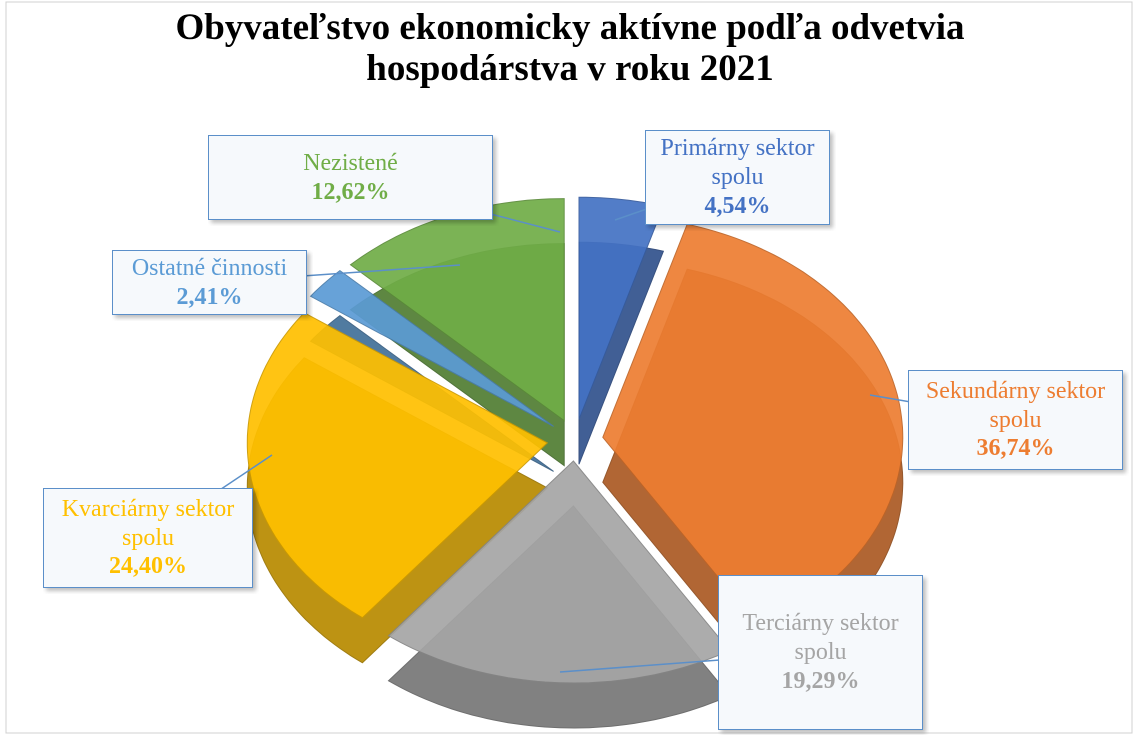 The width and height of the screenshot is (1138, 735). I want to click on data-label-box: Nezistené 12,62%, so click(350, 177).